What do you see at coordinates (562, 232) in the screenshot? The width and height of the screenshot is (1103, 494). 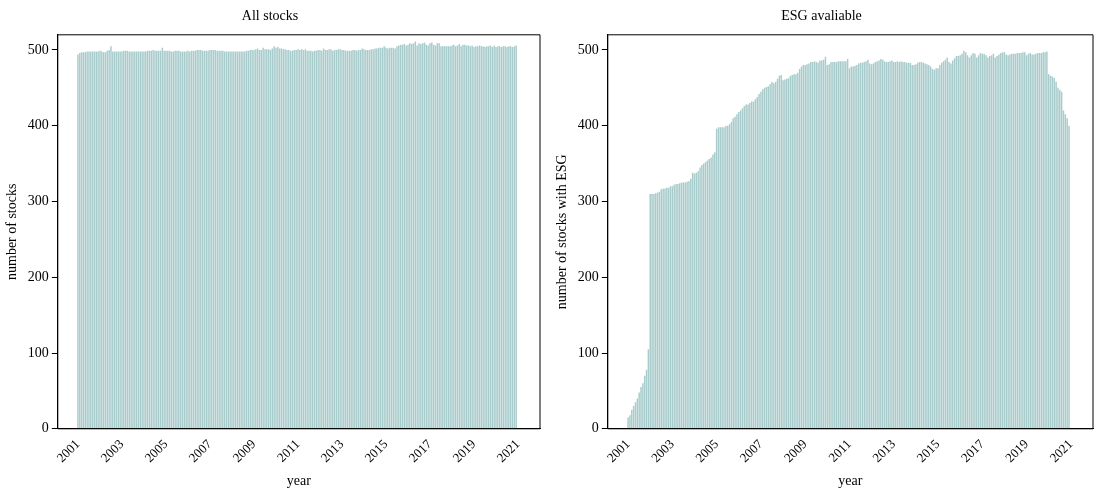 I see `y-axis-title: number of stocks with ESG` at bounding box center [562, 232].